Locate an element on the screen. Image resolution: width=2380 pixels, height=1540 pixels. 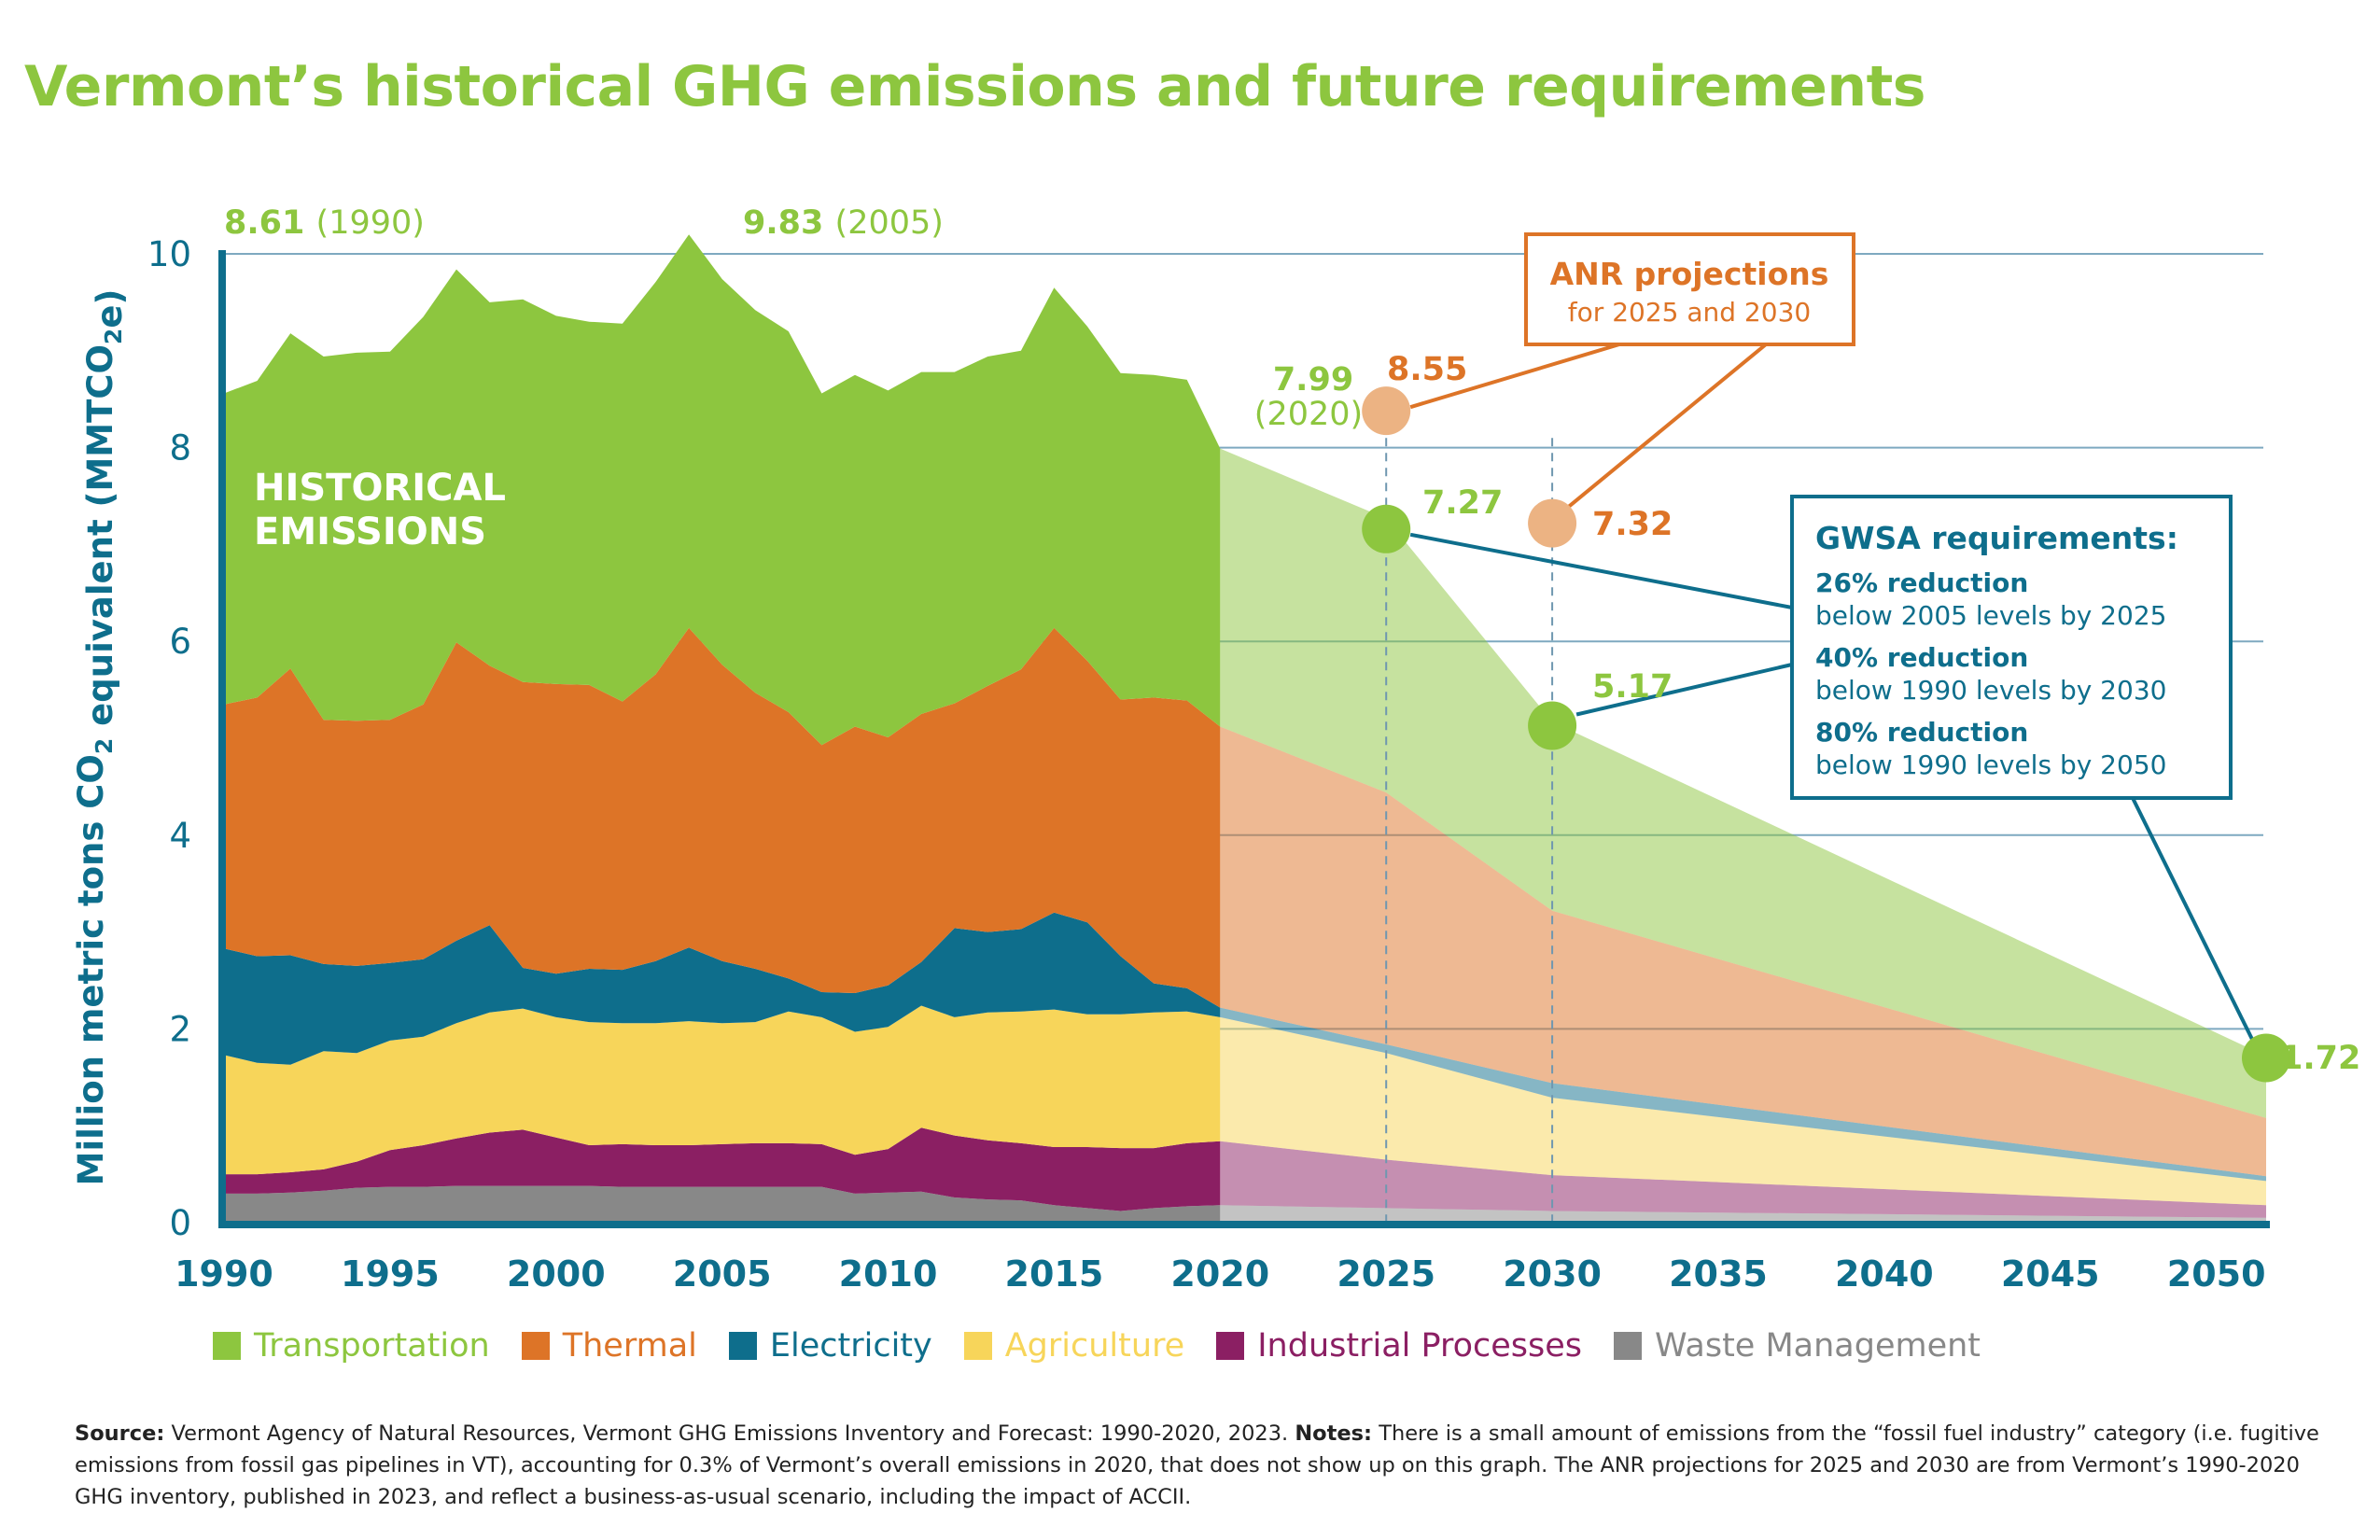
year-2020-label: (2020) is located at coordinates (1308, 414).